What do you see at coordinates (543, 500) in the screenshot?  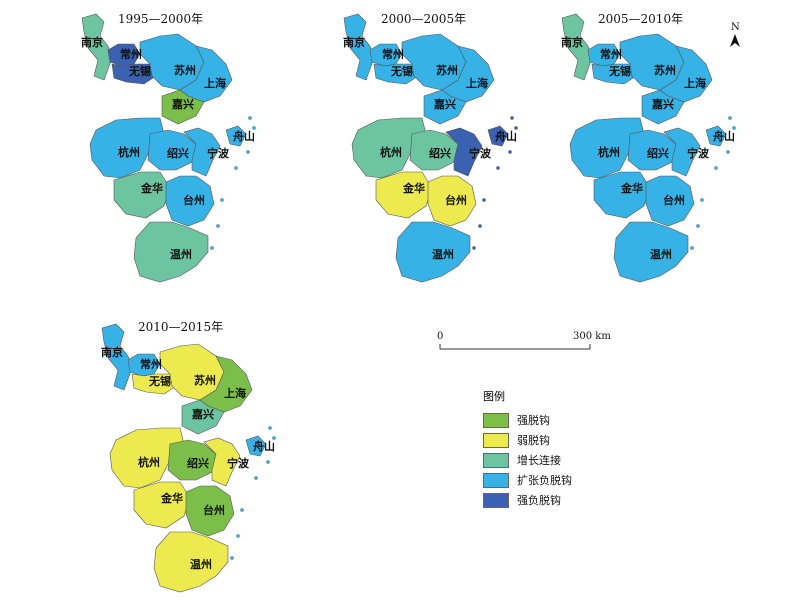 I see `legend-item-strong-negative: 强负脱钩` at bounding box center [543, 500].